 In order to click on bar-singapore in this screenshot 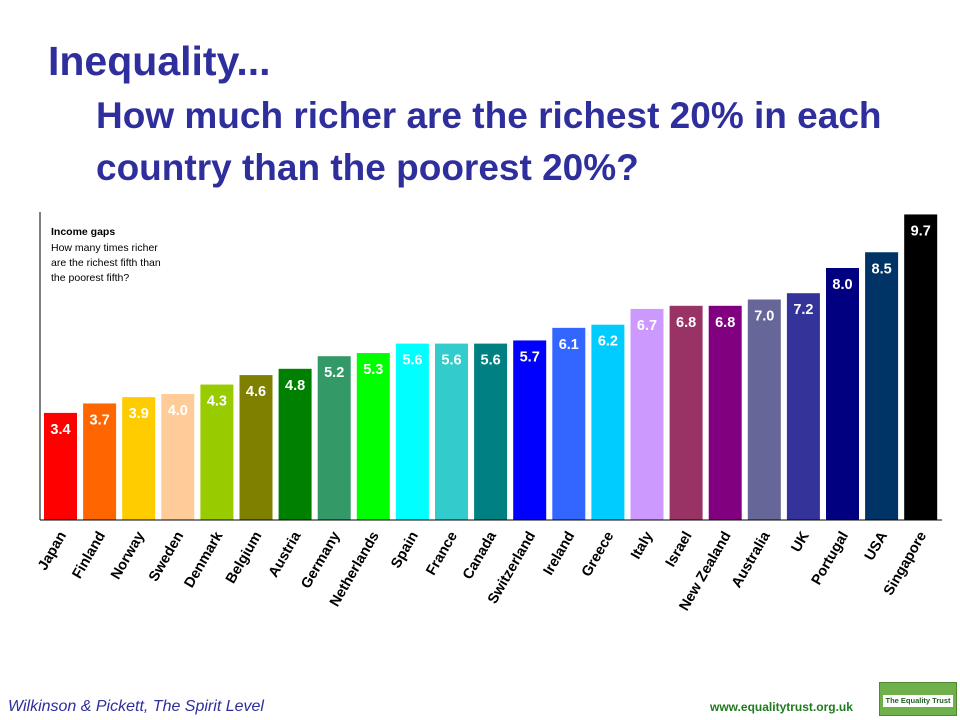, I will do `click(921, 367)`.